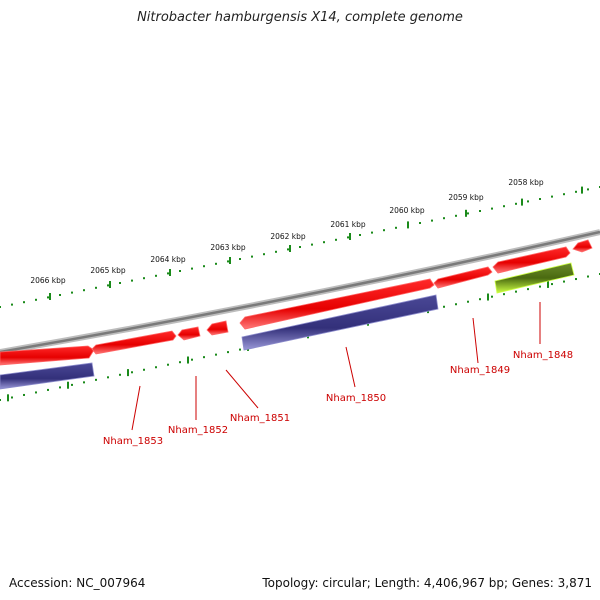 The image size is (600, 600). Describe the element at coordinates (77, 583) in the screenshot. I see `accession-text: Accession: NC_007964` at that location.